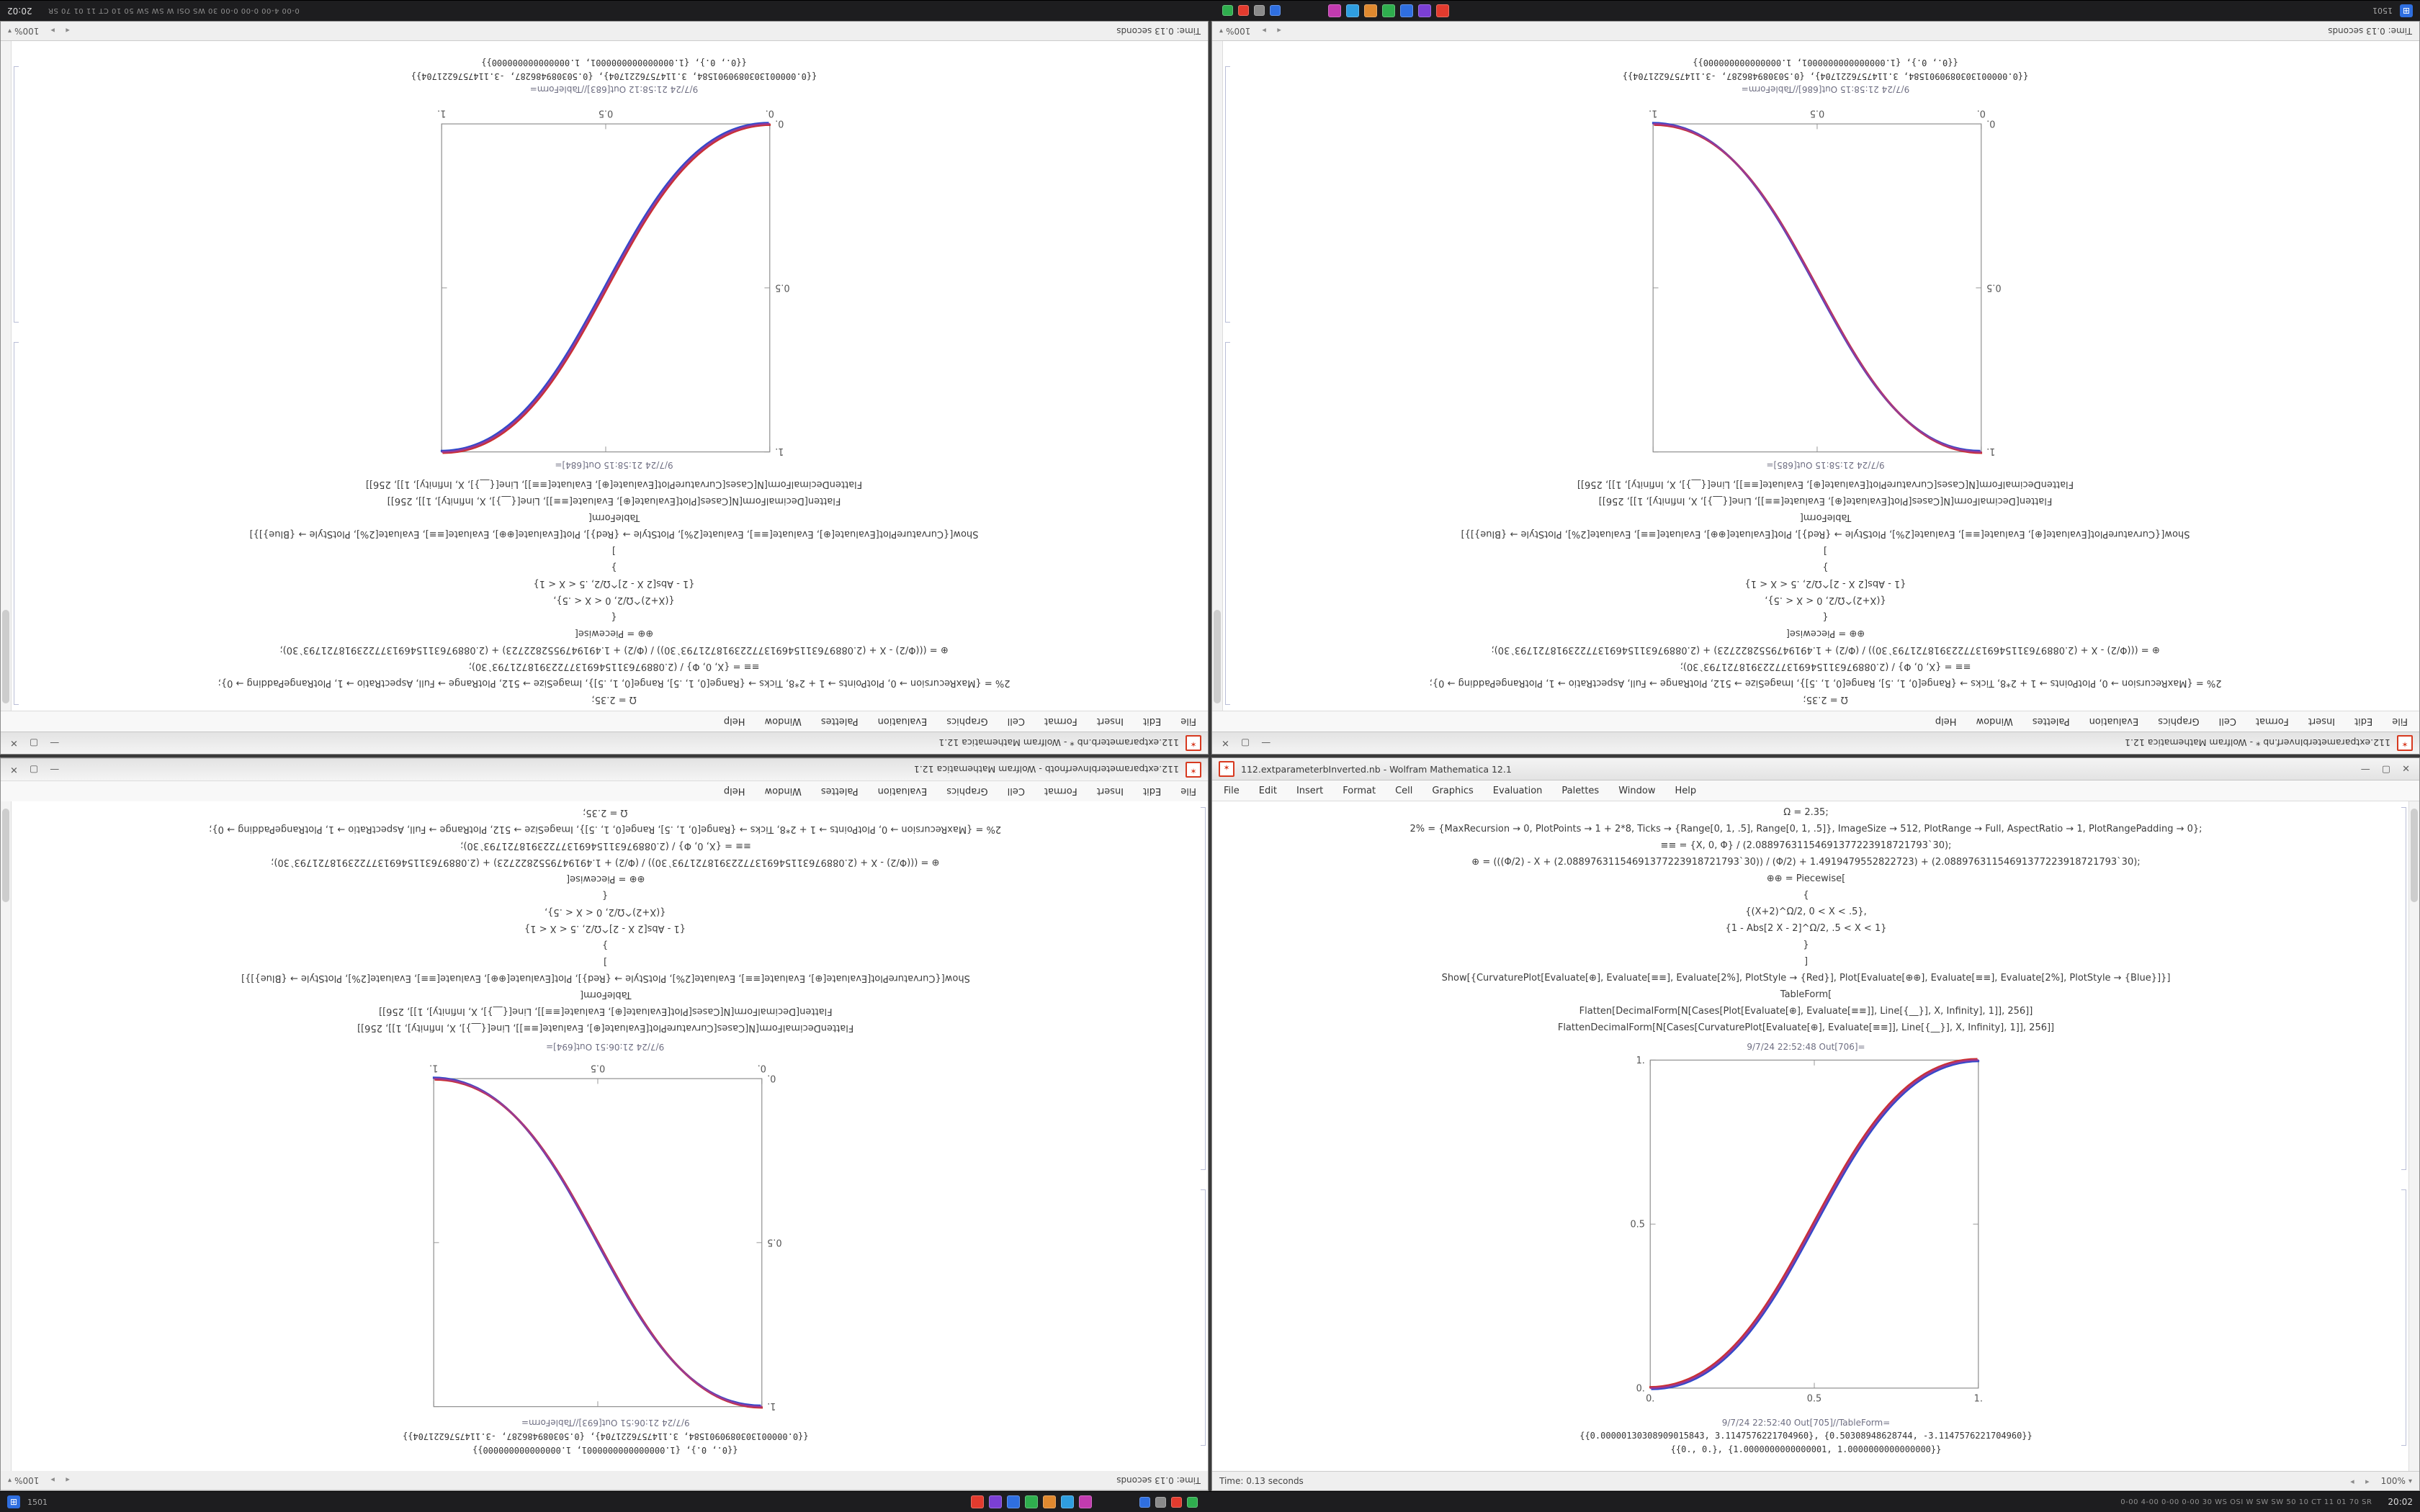 The image size is (2420, 1512). What do you see at coordinates (1806, 812) in the screenshot?
I see `code-line: Ω = 2.35;` at bounding box center [1806, 812].